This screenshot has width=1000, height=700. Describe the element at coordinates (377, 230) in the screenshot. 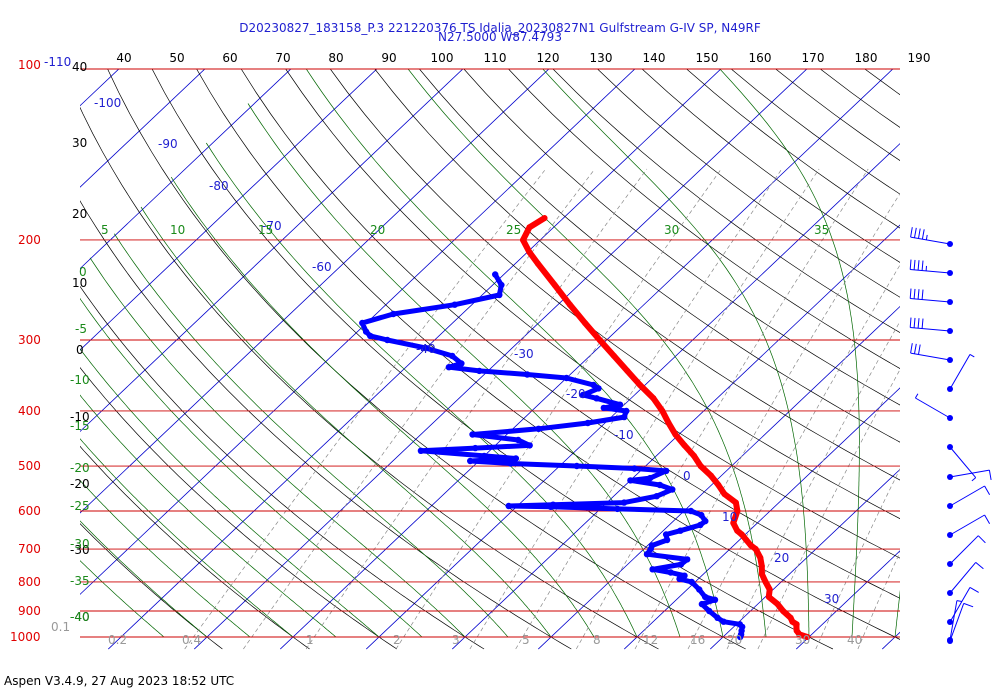

I see `moist-adiabat-top-label: 20` at that location.